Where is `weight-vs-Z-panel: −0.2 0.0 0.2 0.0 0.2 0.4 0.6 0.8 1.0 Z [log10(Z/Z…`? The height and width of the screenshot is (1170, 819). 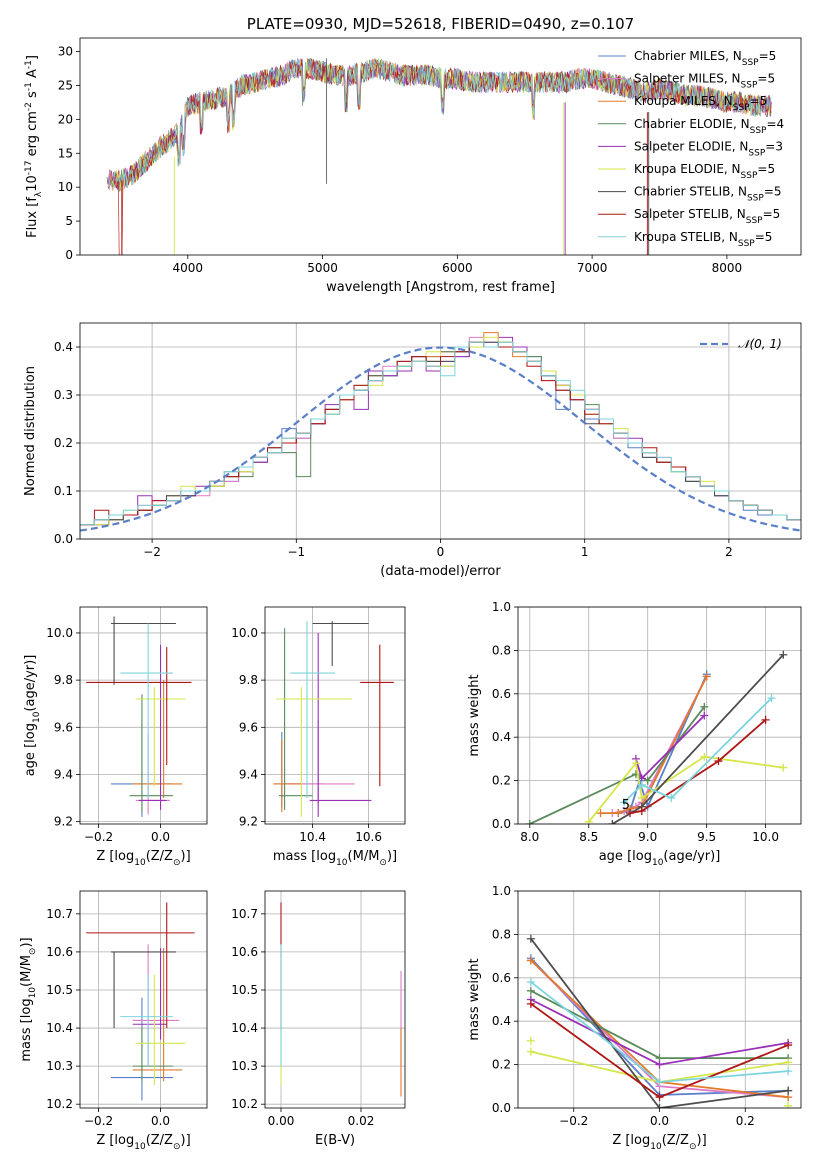 weight-vs-Z-panel: −0.2 0.0 0.2 0.0 0.2 0.4 0.6 0.8 1.0 Z [log10(Z/Z… is located at coordinates (634, 1018).